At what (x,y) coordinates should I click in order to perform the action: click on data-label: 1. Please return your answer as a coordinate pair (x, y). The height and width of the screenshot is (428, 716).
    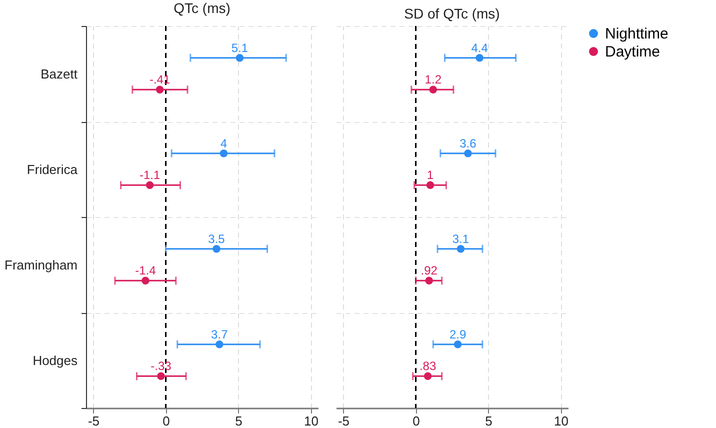
    Looking at the image, I should click on (430, 175).